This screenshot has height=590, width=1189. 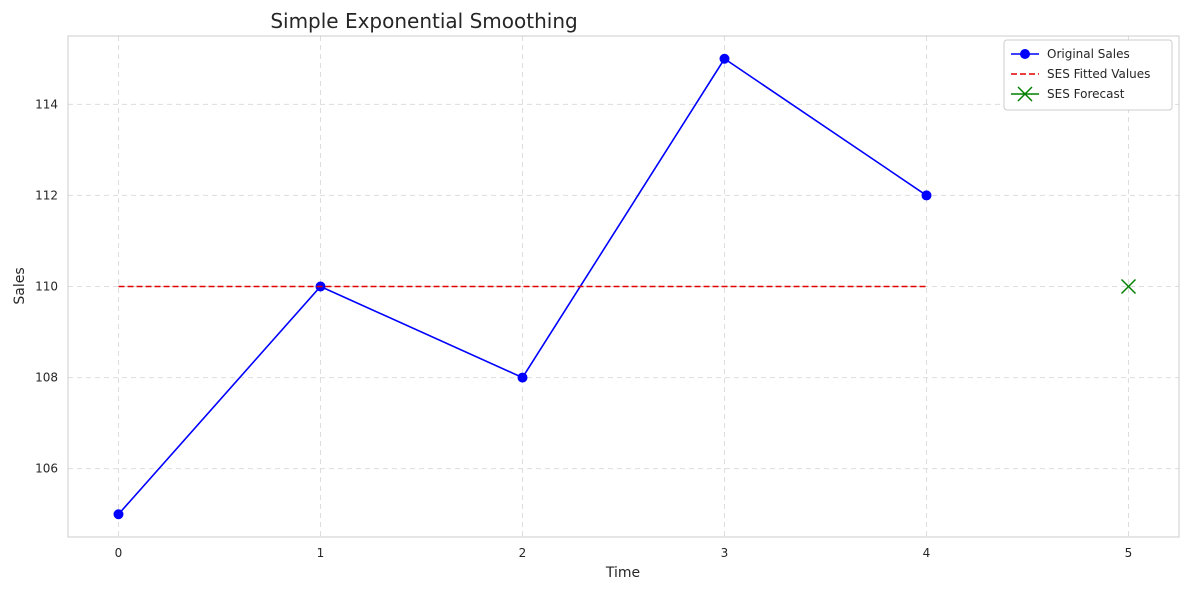 I want to click on data-point-stroke, so click(x=1128, y=286).